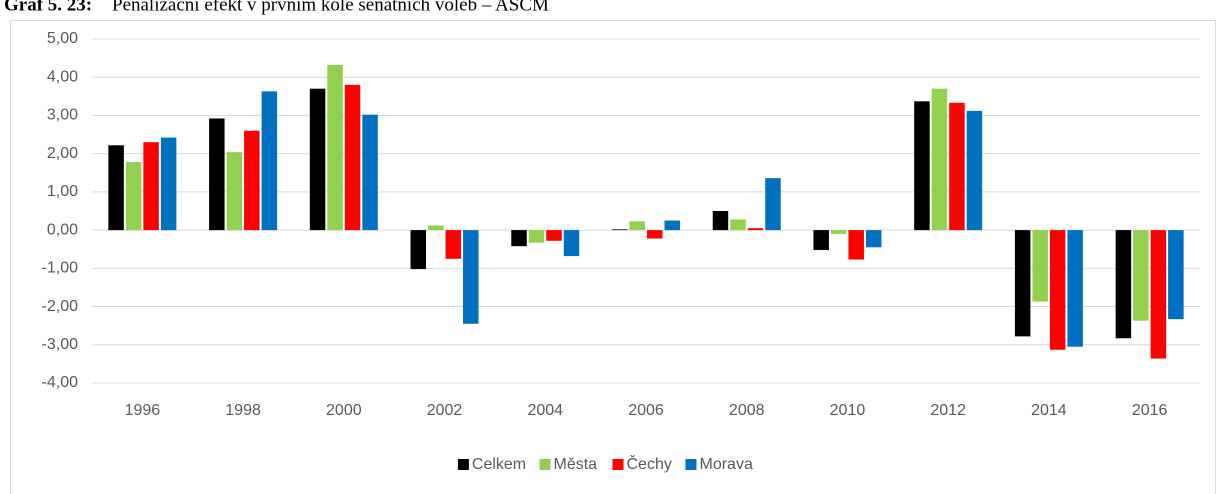 The height and width of the screenshot is (494, 1223). I want to click on x-tick-label: 2008, so click(747, 410).